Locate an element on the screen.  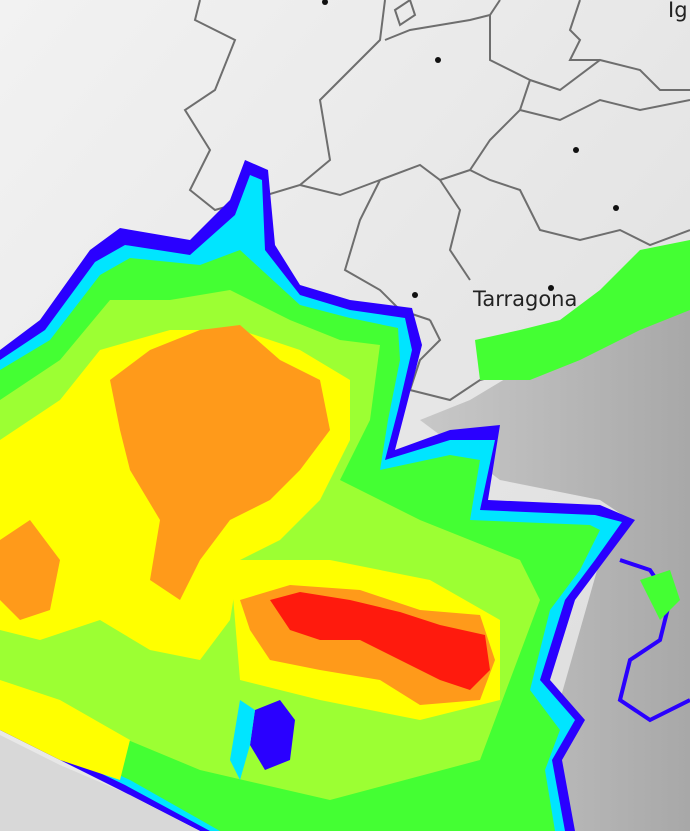
rain-east-green is located at coordinates (660, 595).